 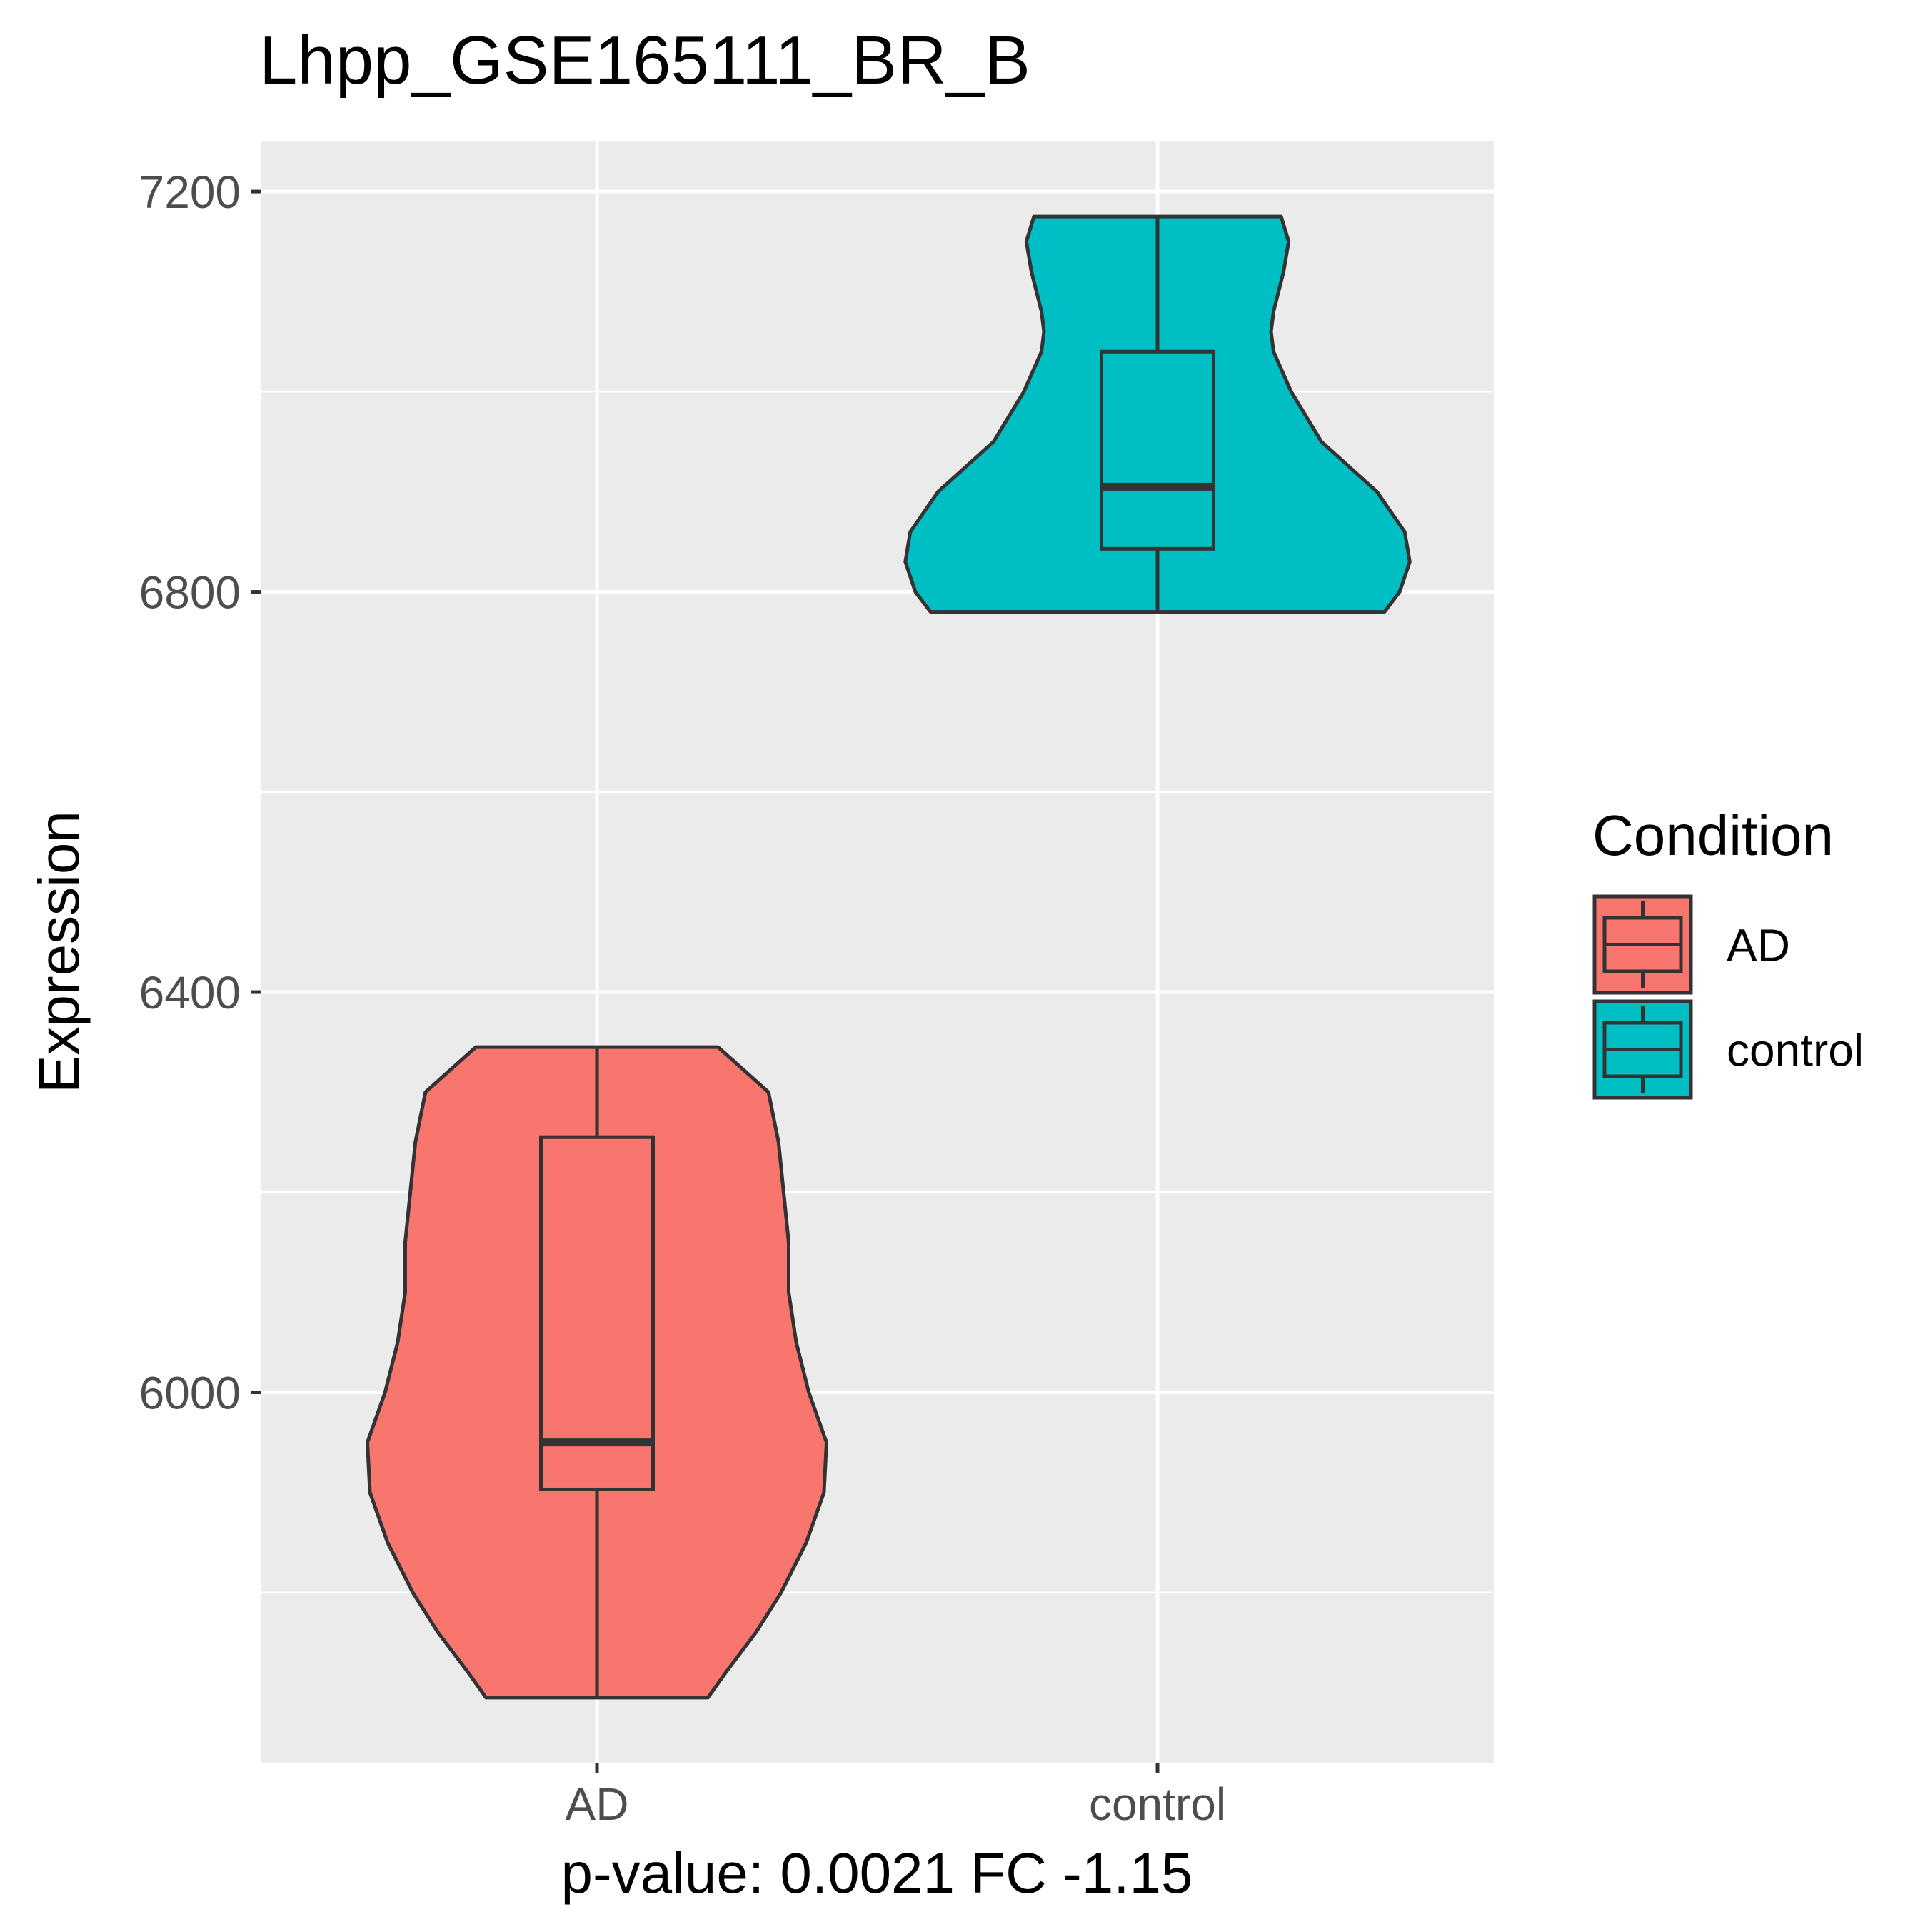 I want to click on y-tick-label: 7200, so click(x=190, y=192).